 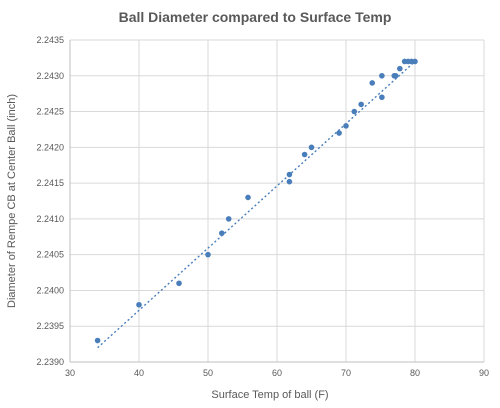 I want to click on x-tick-label: 90, so click(x=484, y=373).